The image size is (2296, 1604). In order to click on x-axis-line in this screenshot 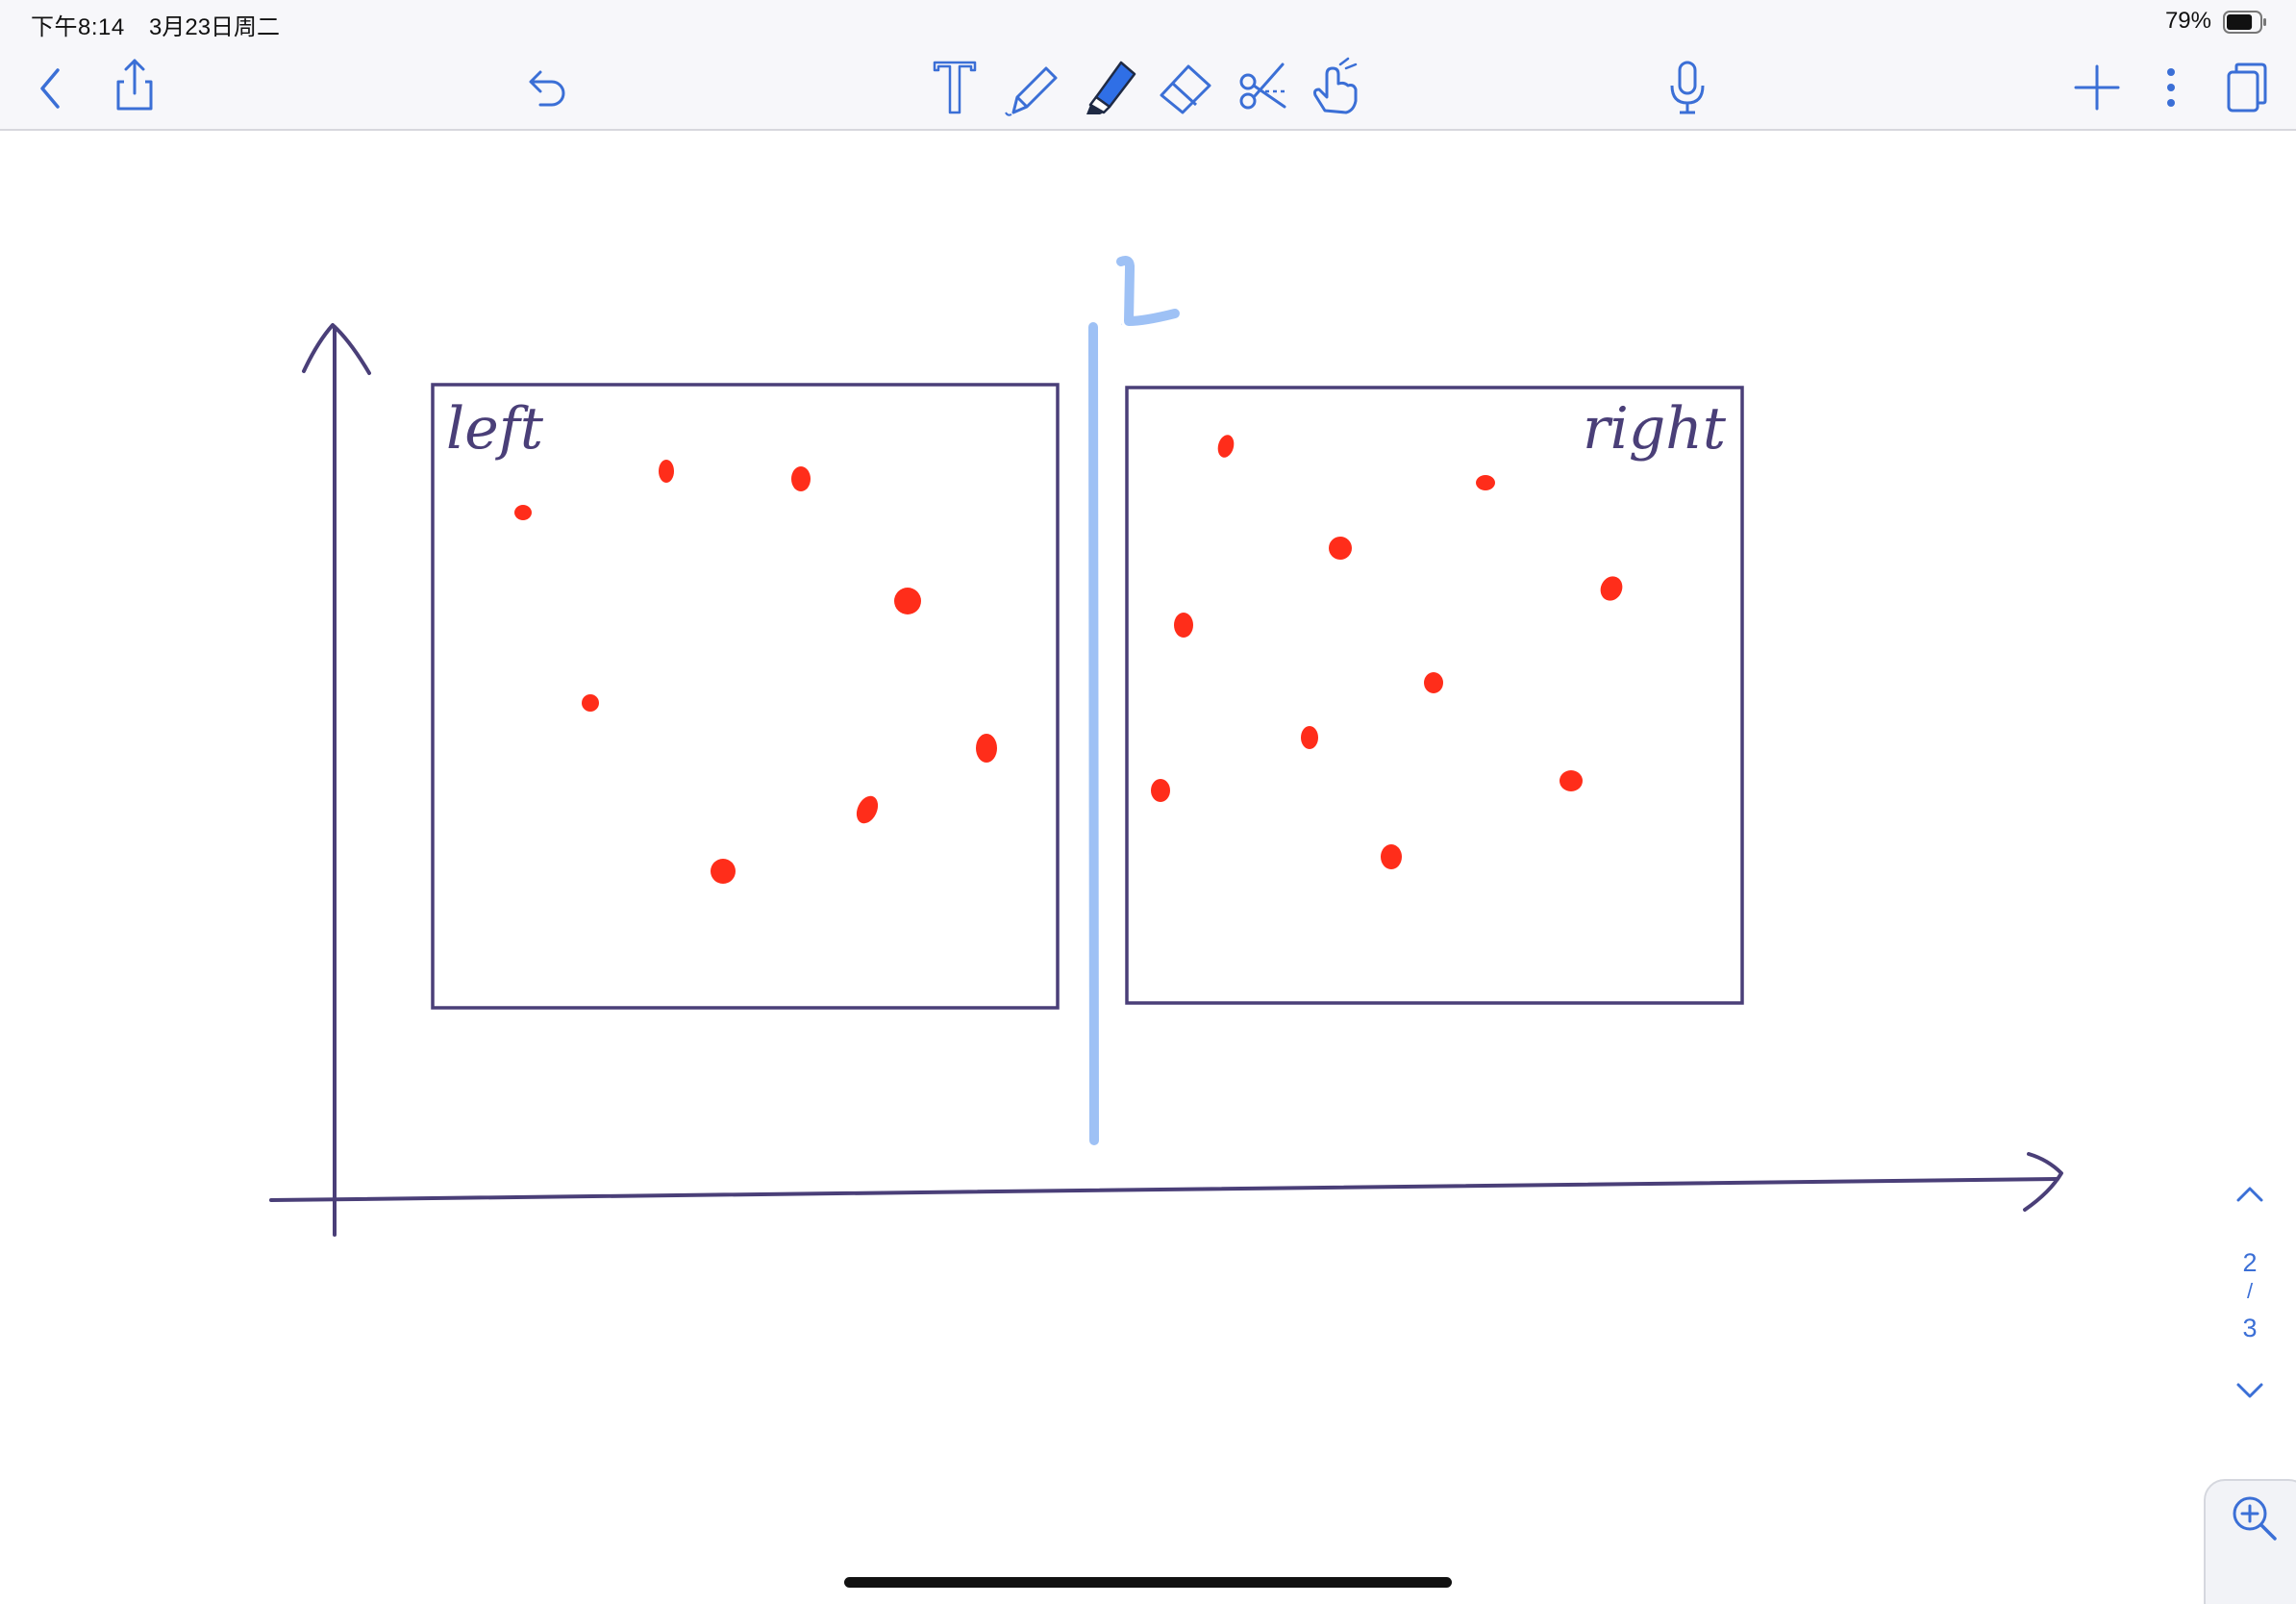, I will do `click(1164, 1189)`.